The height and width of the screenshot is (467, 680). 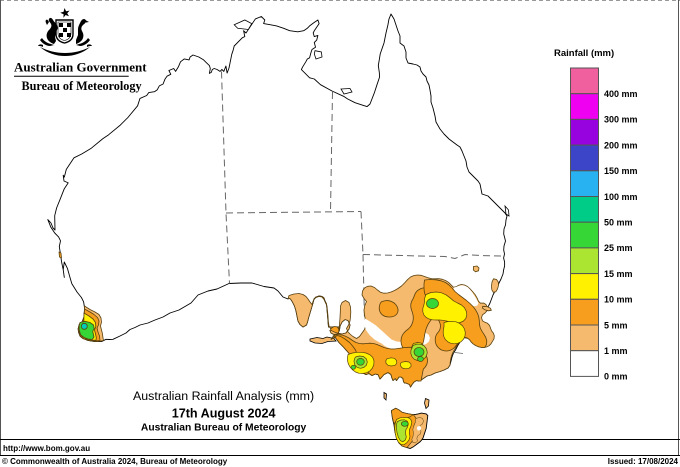 I want to click on svg-text: 200 mm, so click(x=621, y=145).